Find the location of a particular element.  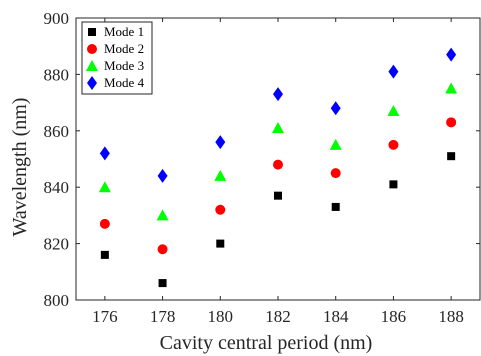

legend-label: Mode 1 is located at coordinates (124, 31).